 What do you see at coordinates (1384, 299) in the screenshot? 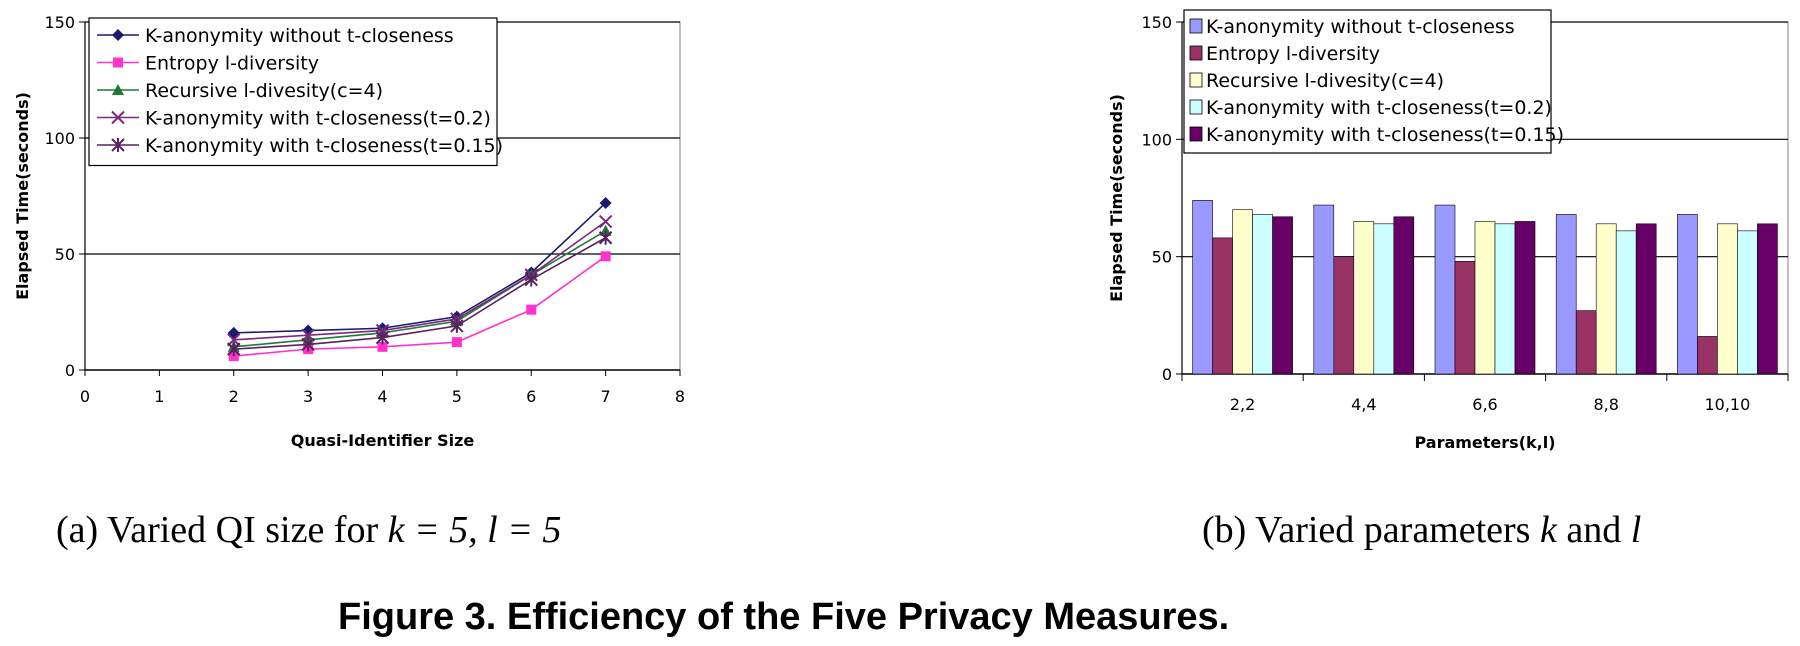
I see `bar-4-4-s4` at bounding box center [1384, 299].